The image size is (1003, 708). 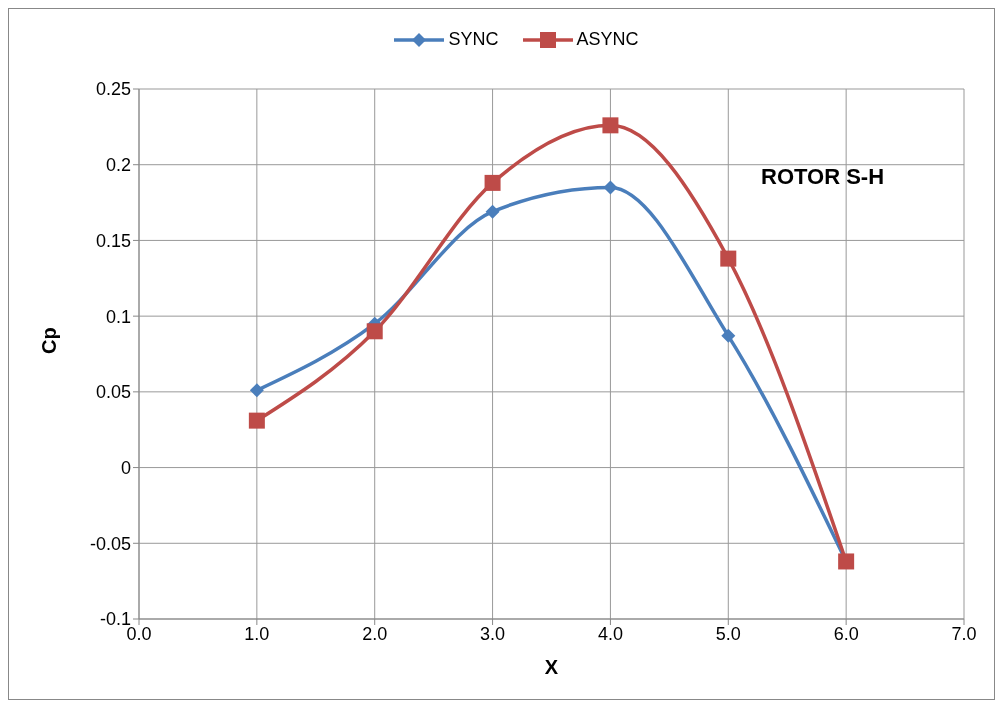 What do you see at coordinates (113, 240) in the screenshot?
I see `y-tick-label: 0.15` at bounding box center [113, 240].